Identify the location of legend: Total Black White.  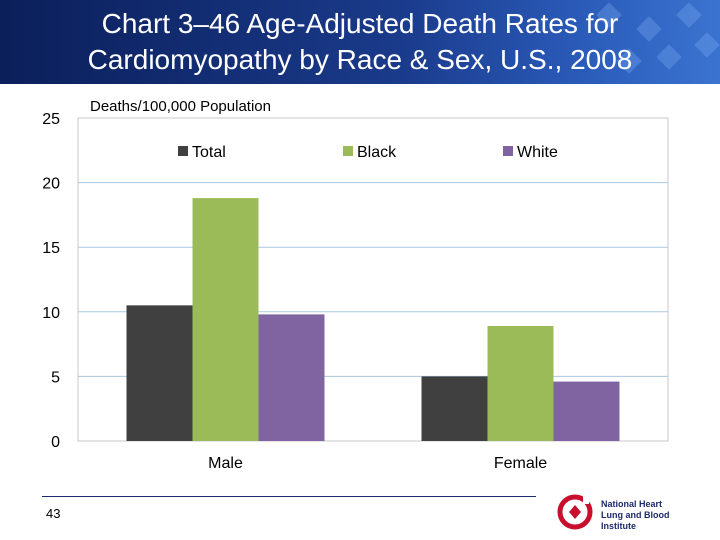
(368, 152).